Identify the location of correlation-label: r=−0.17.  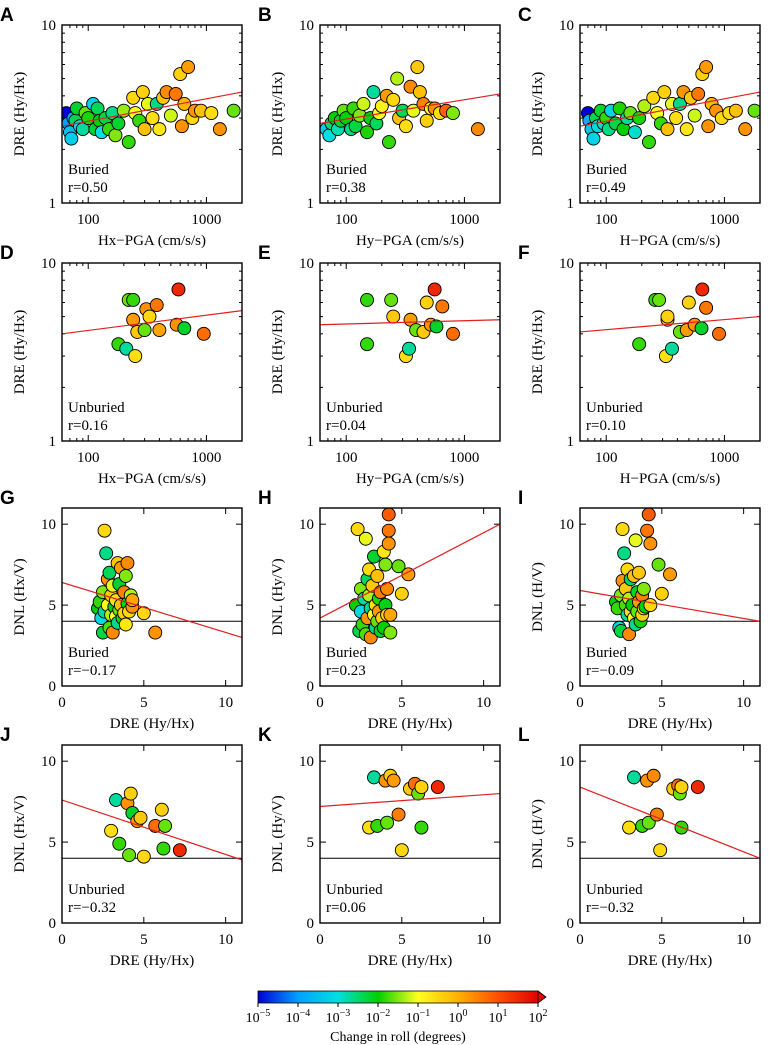
(92, 671).